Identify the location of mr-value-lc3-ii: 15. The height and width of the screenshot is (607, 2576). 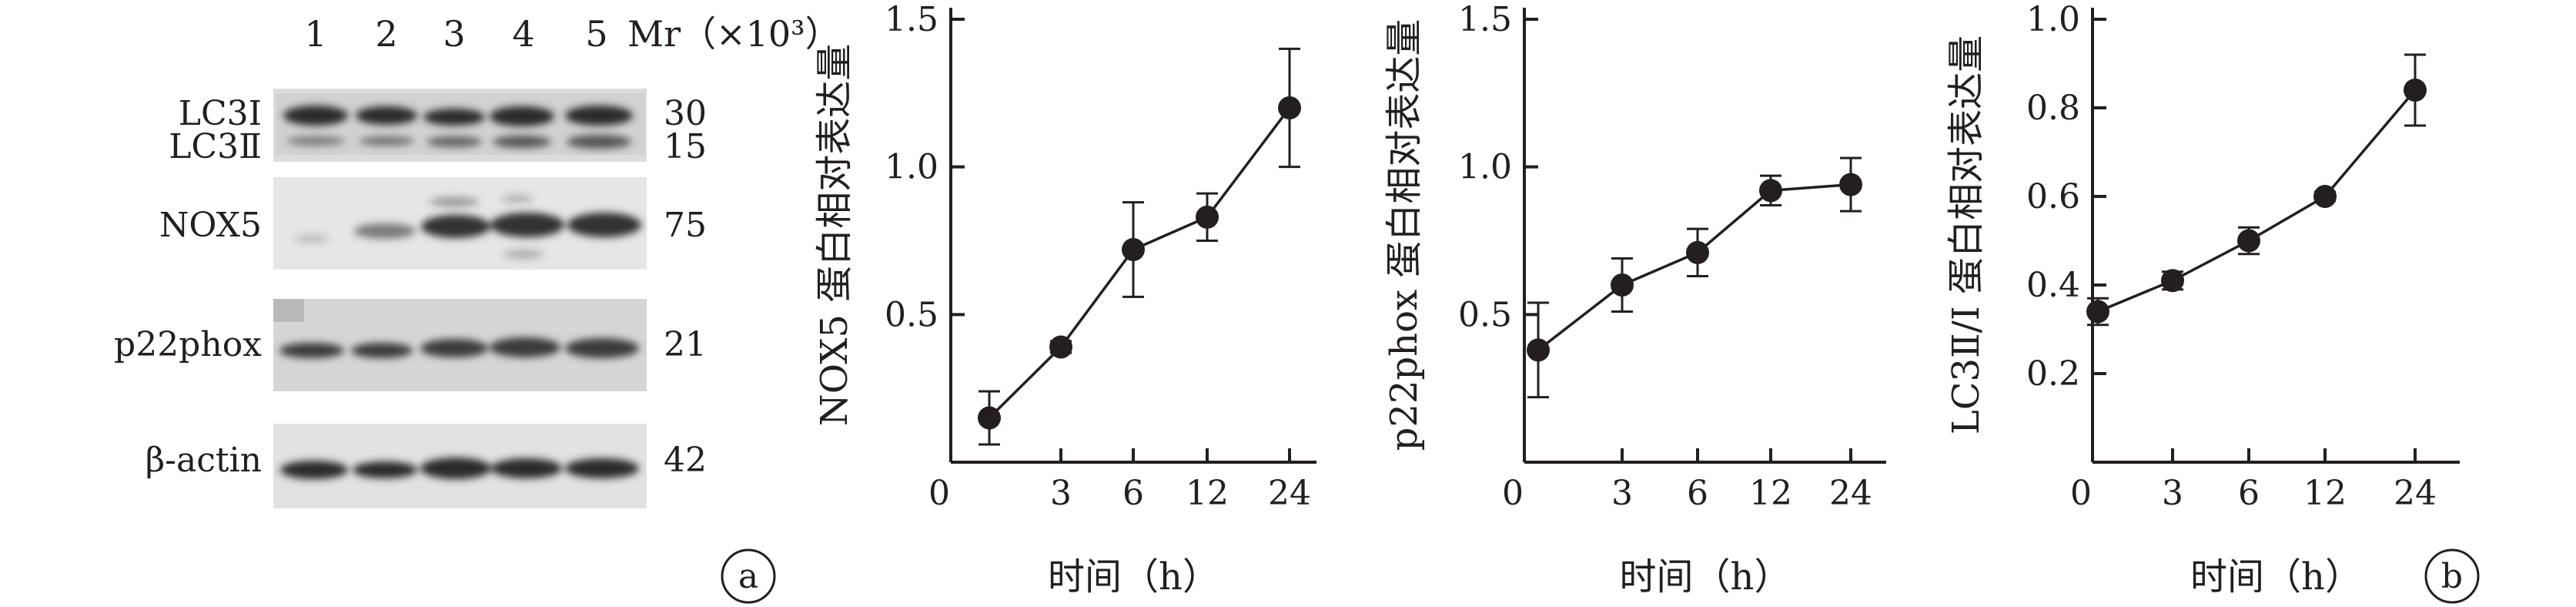
(685, 146).